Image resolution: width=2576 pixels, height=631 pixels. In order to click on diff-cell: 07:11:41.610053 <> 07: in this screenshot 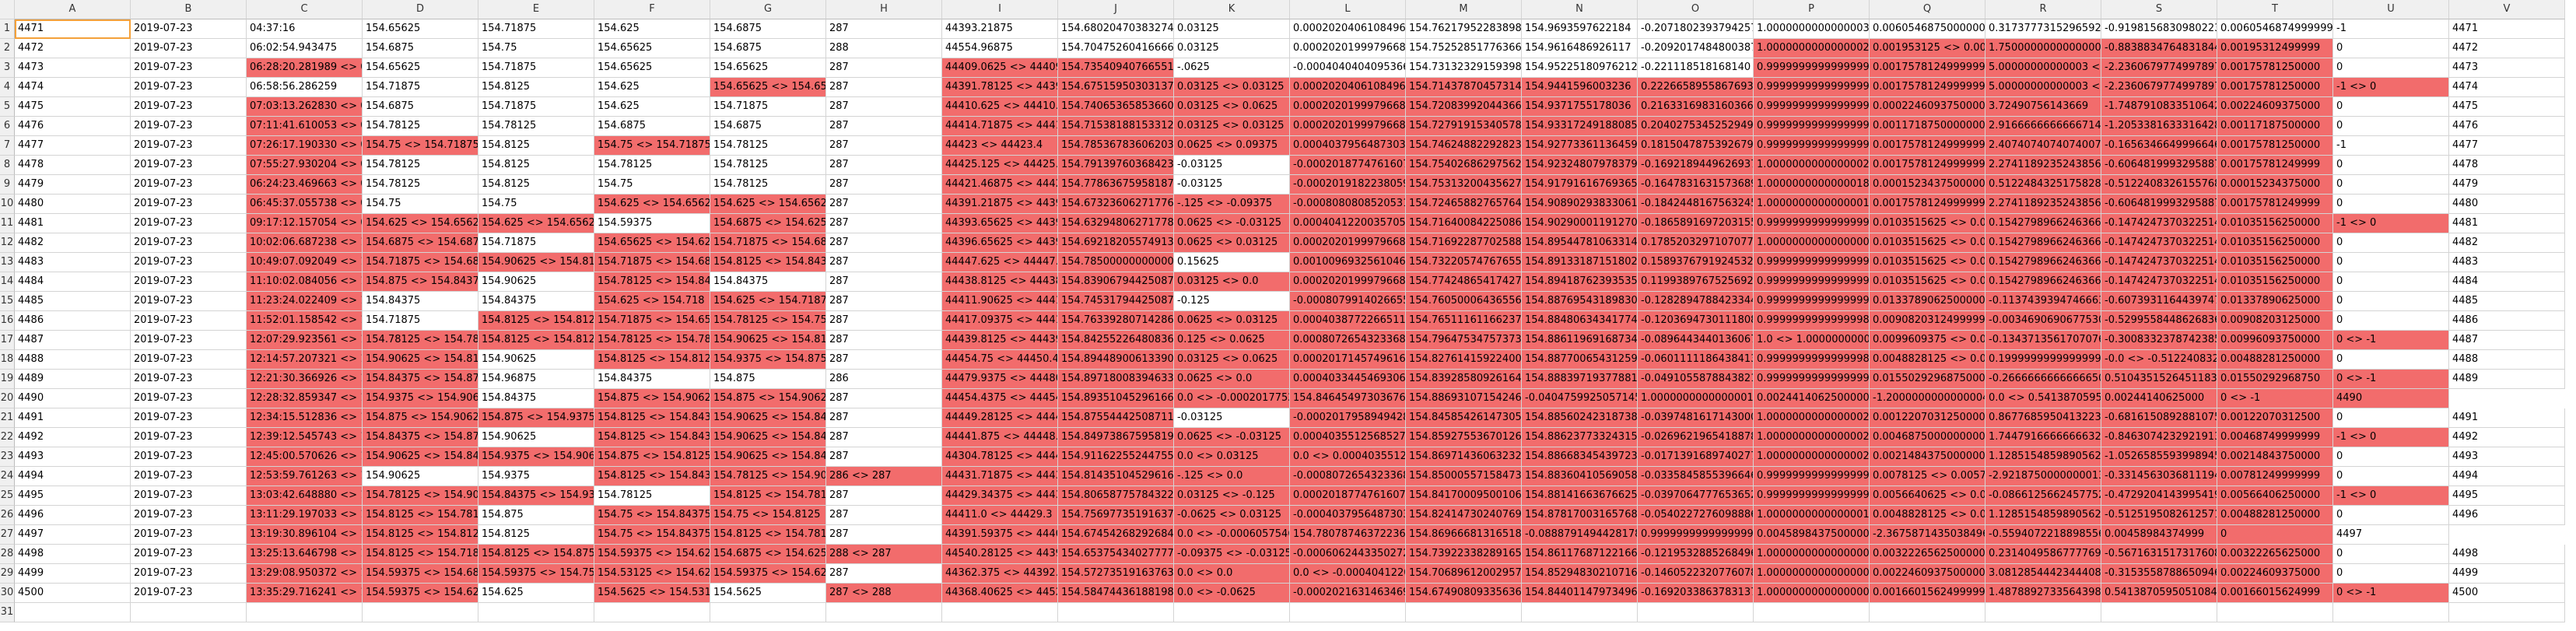, I will do `click(305, 127)`.